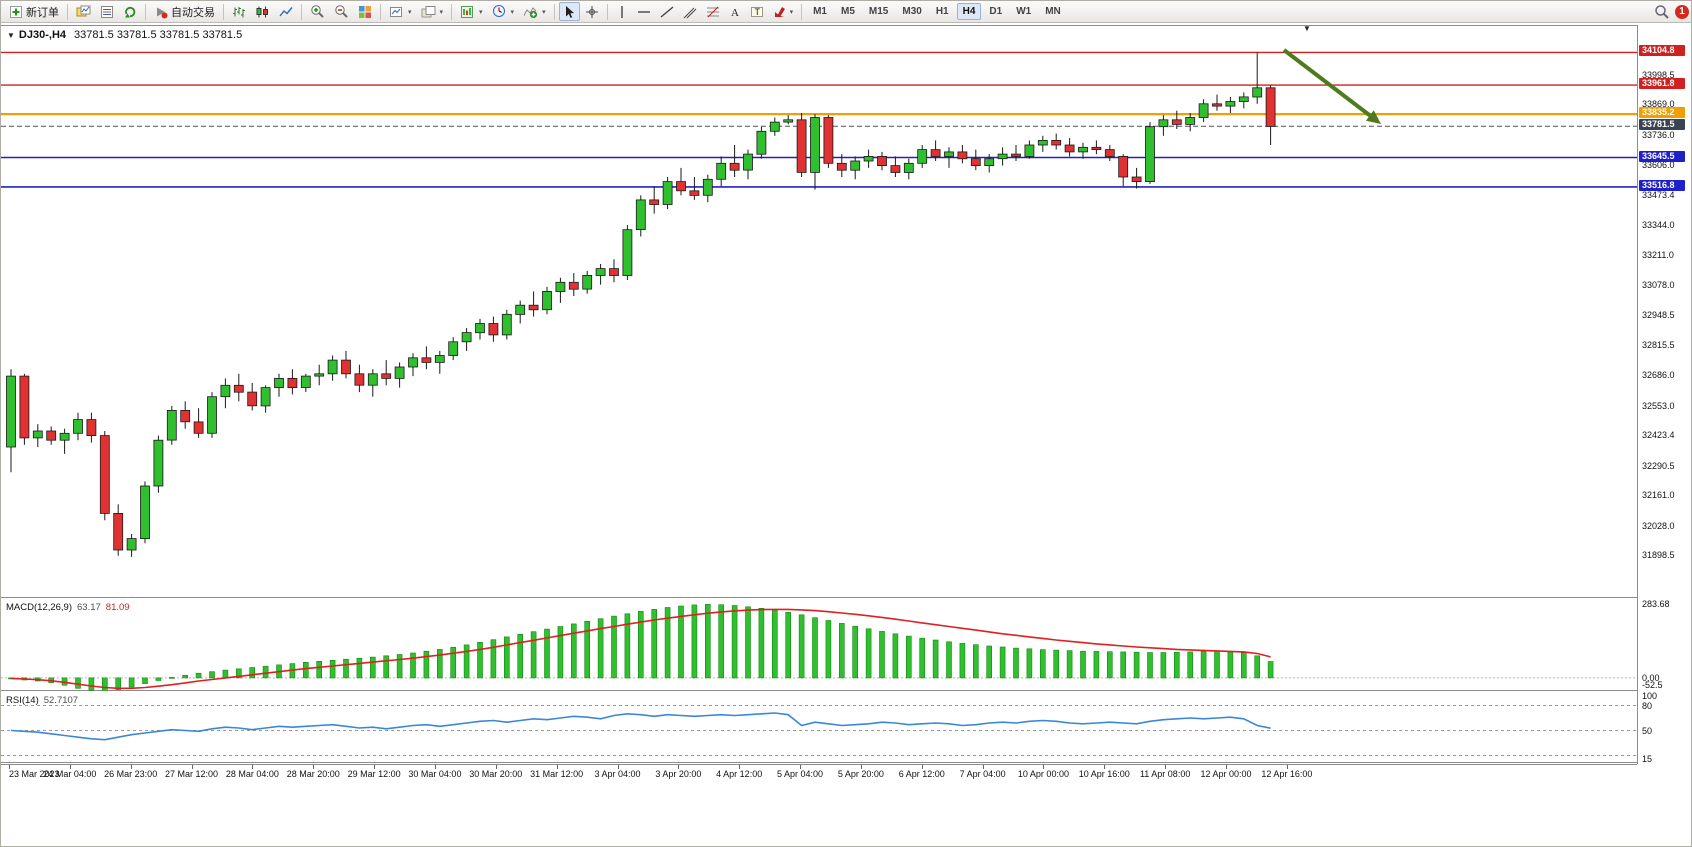 The height and width of the screenshot is (847, 1692). What do you see at coordinates (1104, 774) in the screenshot?
I see `time-axis-label: 10 Apr 16:00` at bounding box center [1104, 774].